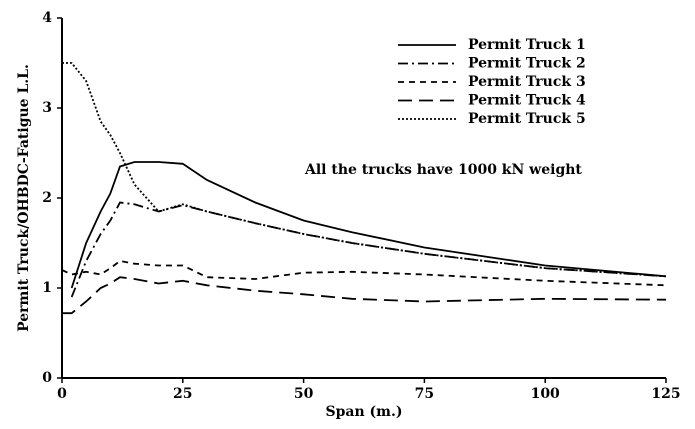  I want to click on x-tick-label: 50, so click(304, 394).